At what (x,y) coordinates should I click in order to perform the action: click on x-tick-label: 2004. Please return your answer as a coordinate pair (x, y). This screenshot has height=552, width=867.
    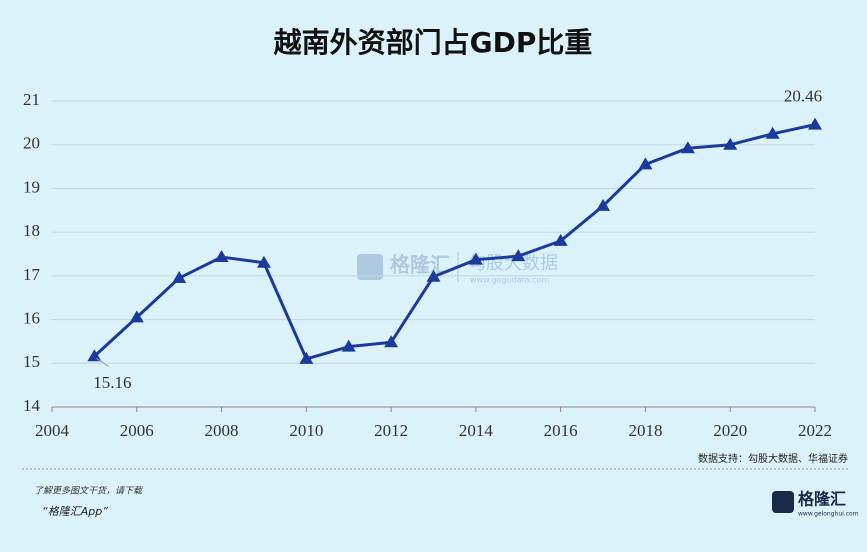
    Looking at the image, I should click on (52, 430).